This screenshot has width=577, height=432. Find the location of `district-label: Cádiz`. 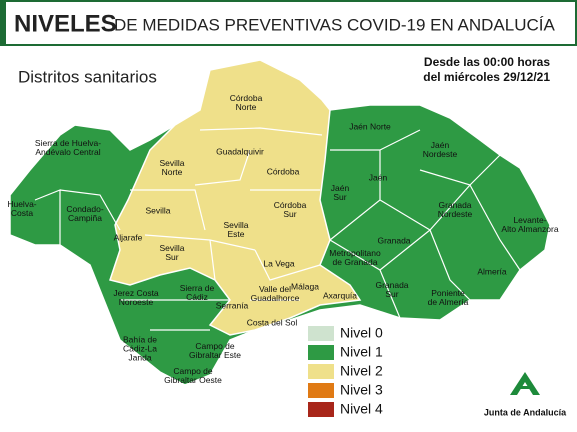

district-label: Cádiz is located at coordinates (197, 297).